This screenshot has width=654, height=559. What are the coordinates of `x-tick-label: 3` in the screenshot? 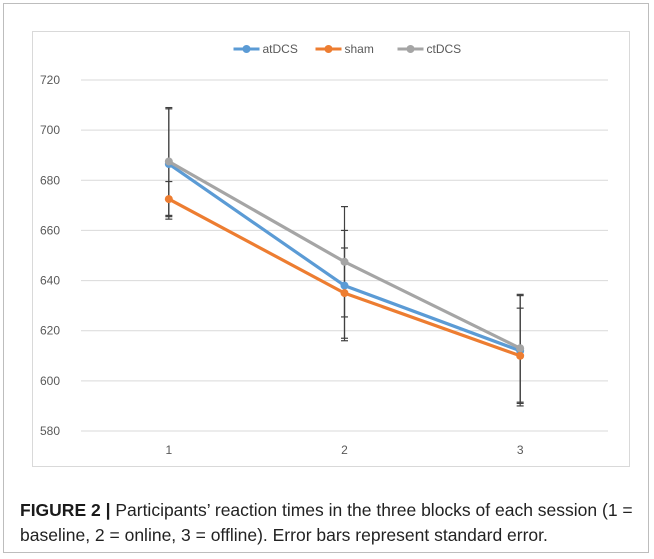 It's located at (520, 450).